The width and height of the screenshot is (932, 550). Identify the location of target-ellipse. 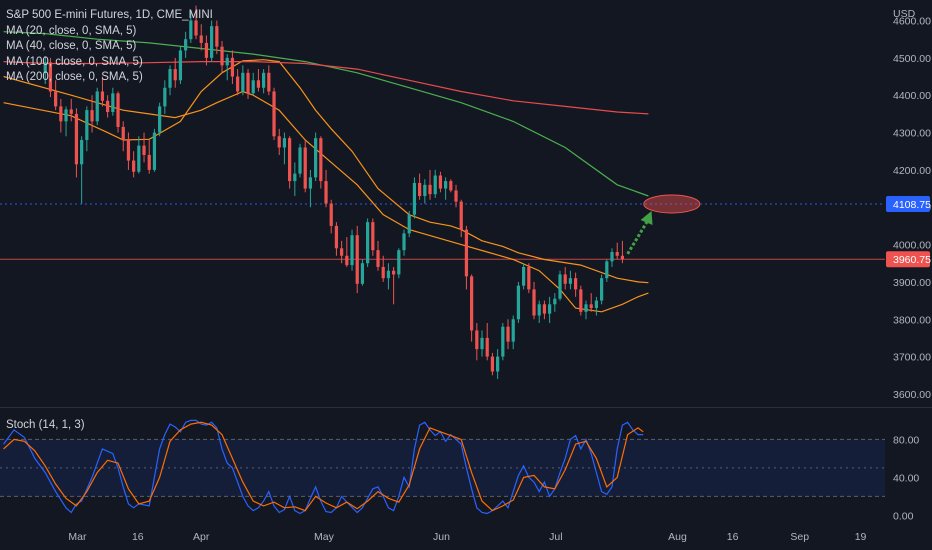
(672, 204).